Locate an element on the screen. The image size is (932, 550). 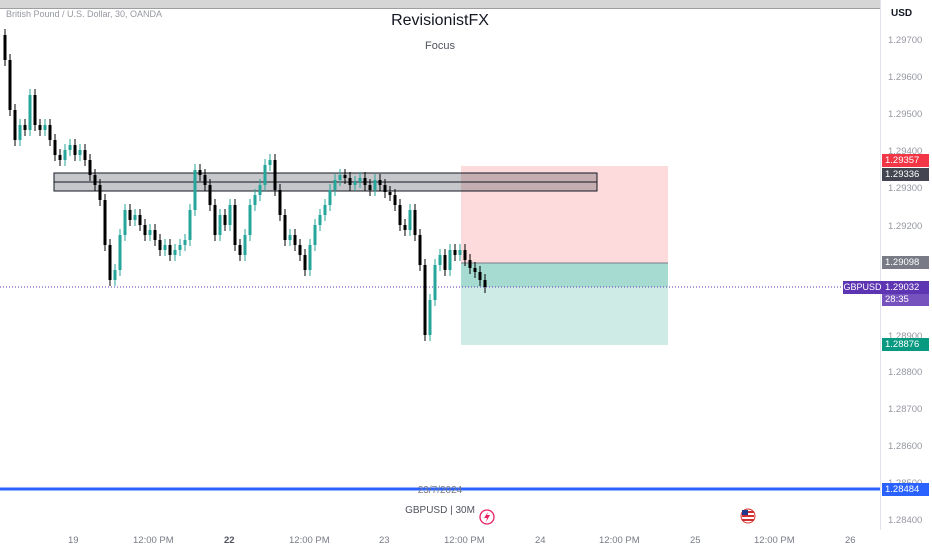
chart-title: RevisionistFX is located at coordinates (440, 20).